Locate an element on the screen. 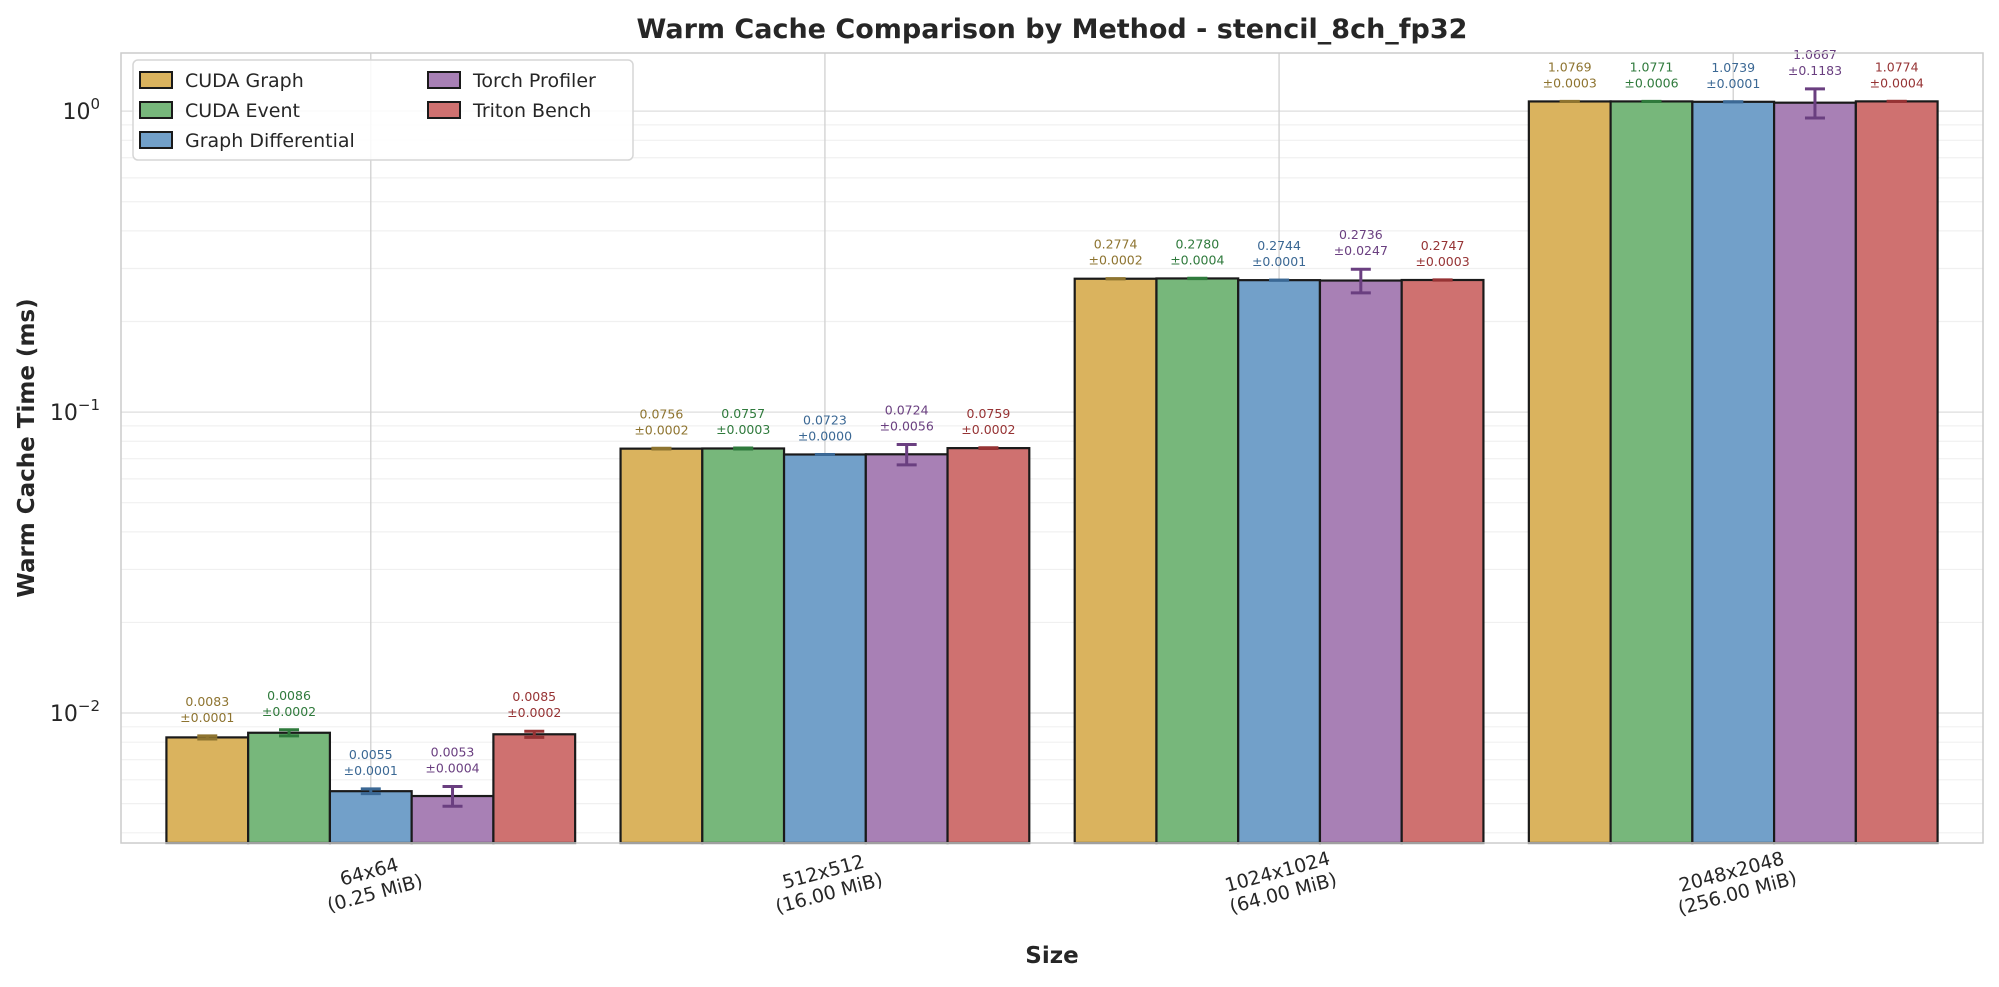 This screenshot has height=987, width=1999. legend-item: Triton Bench is located at coordinates (509, 111).